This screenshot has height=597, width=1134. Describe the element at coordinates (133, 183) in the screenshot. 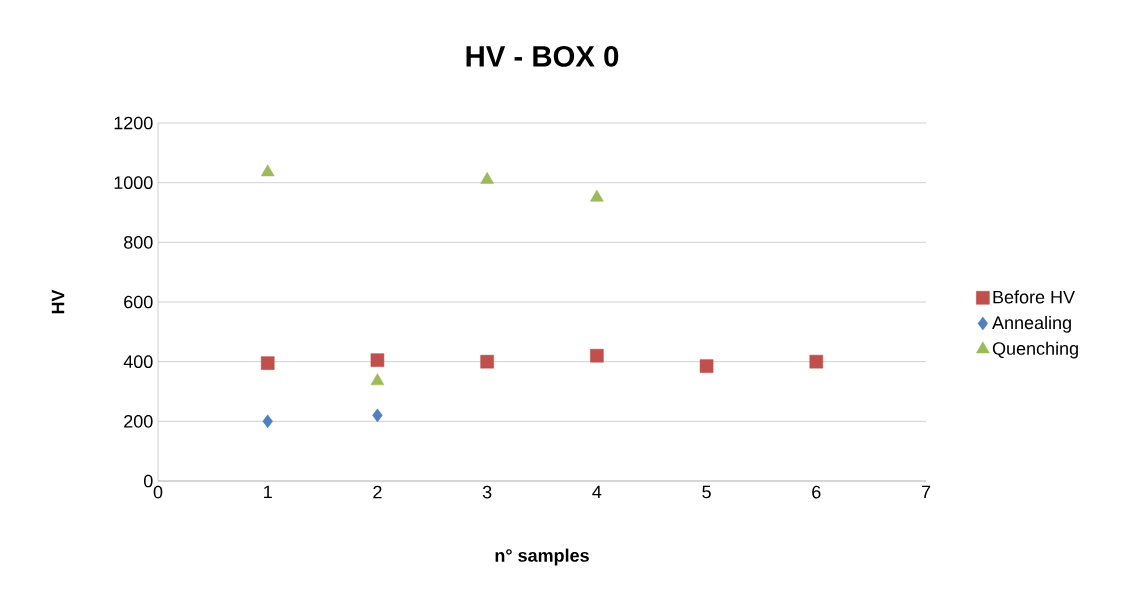

I see `y-tick-label: 1000` at that location.